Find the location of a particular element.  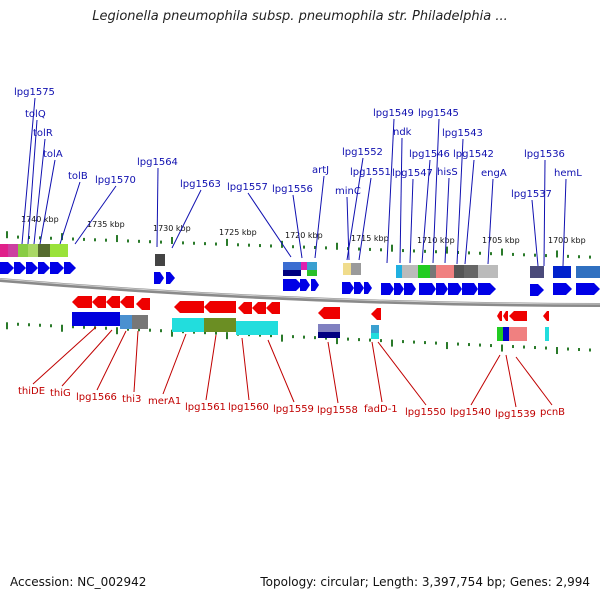

accession-text: Accession: NC_002942 is located at coordinates (78, 582).